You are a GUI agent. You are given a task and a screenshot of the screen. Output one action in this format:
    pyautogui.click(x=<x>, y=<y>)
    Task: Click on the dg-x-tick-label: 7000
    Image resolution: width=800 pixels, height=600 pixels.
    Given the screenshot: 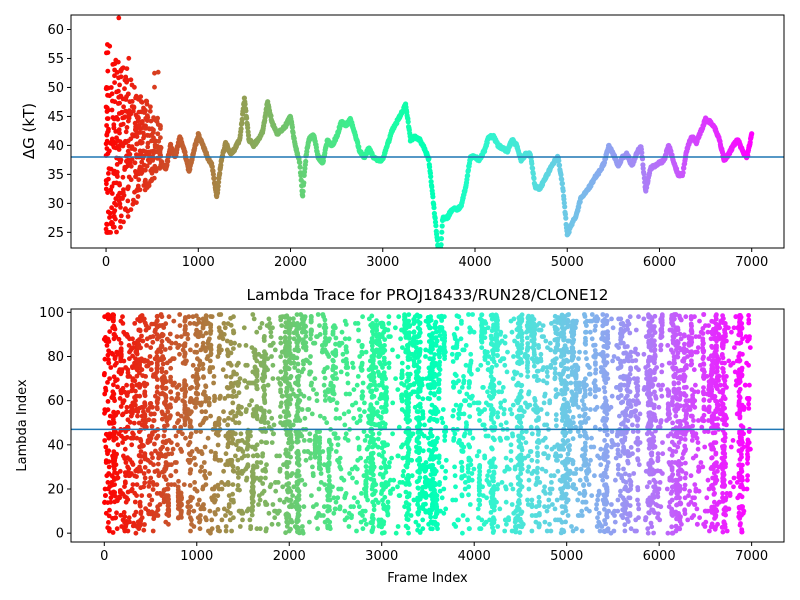 What is the action you would take?
    pyautogui.click(x=751, y=262)
    